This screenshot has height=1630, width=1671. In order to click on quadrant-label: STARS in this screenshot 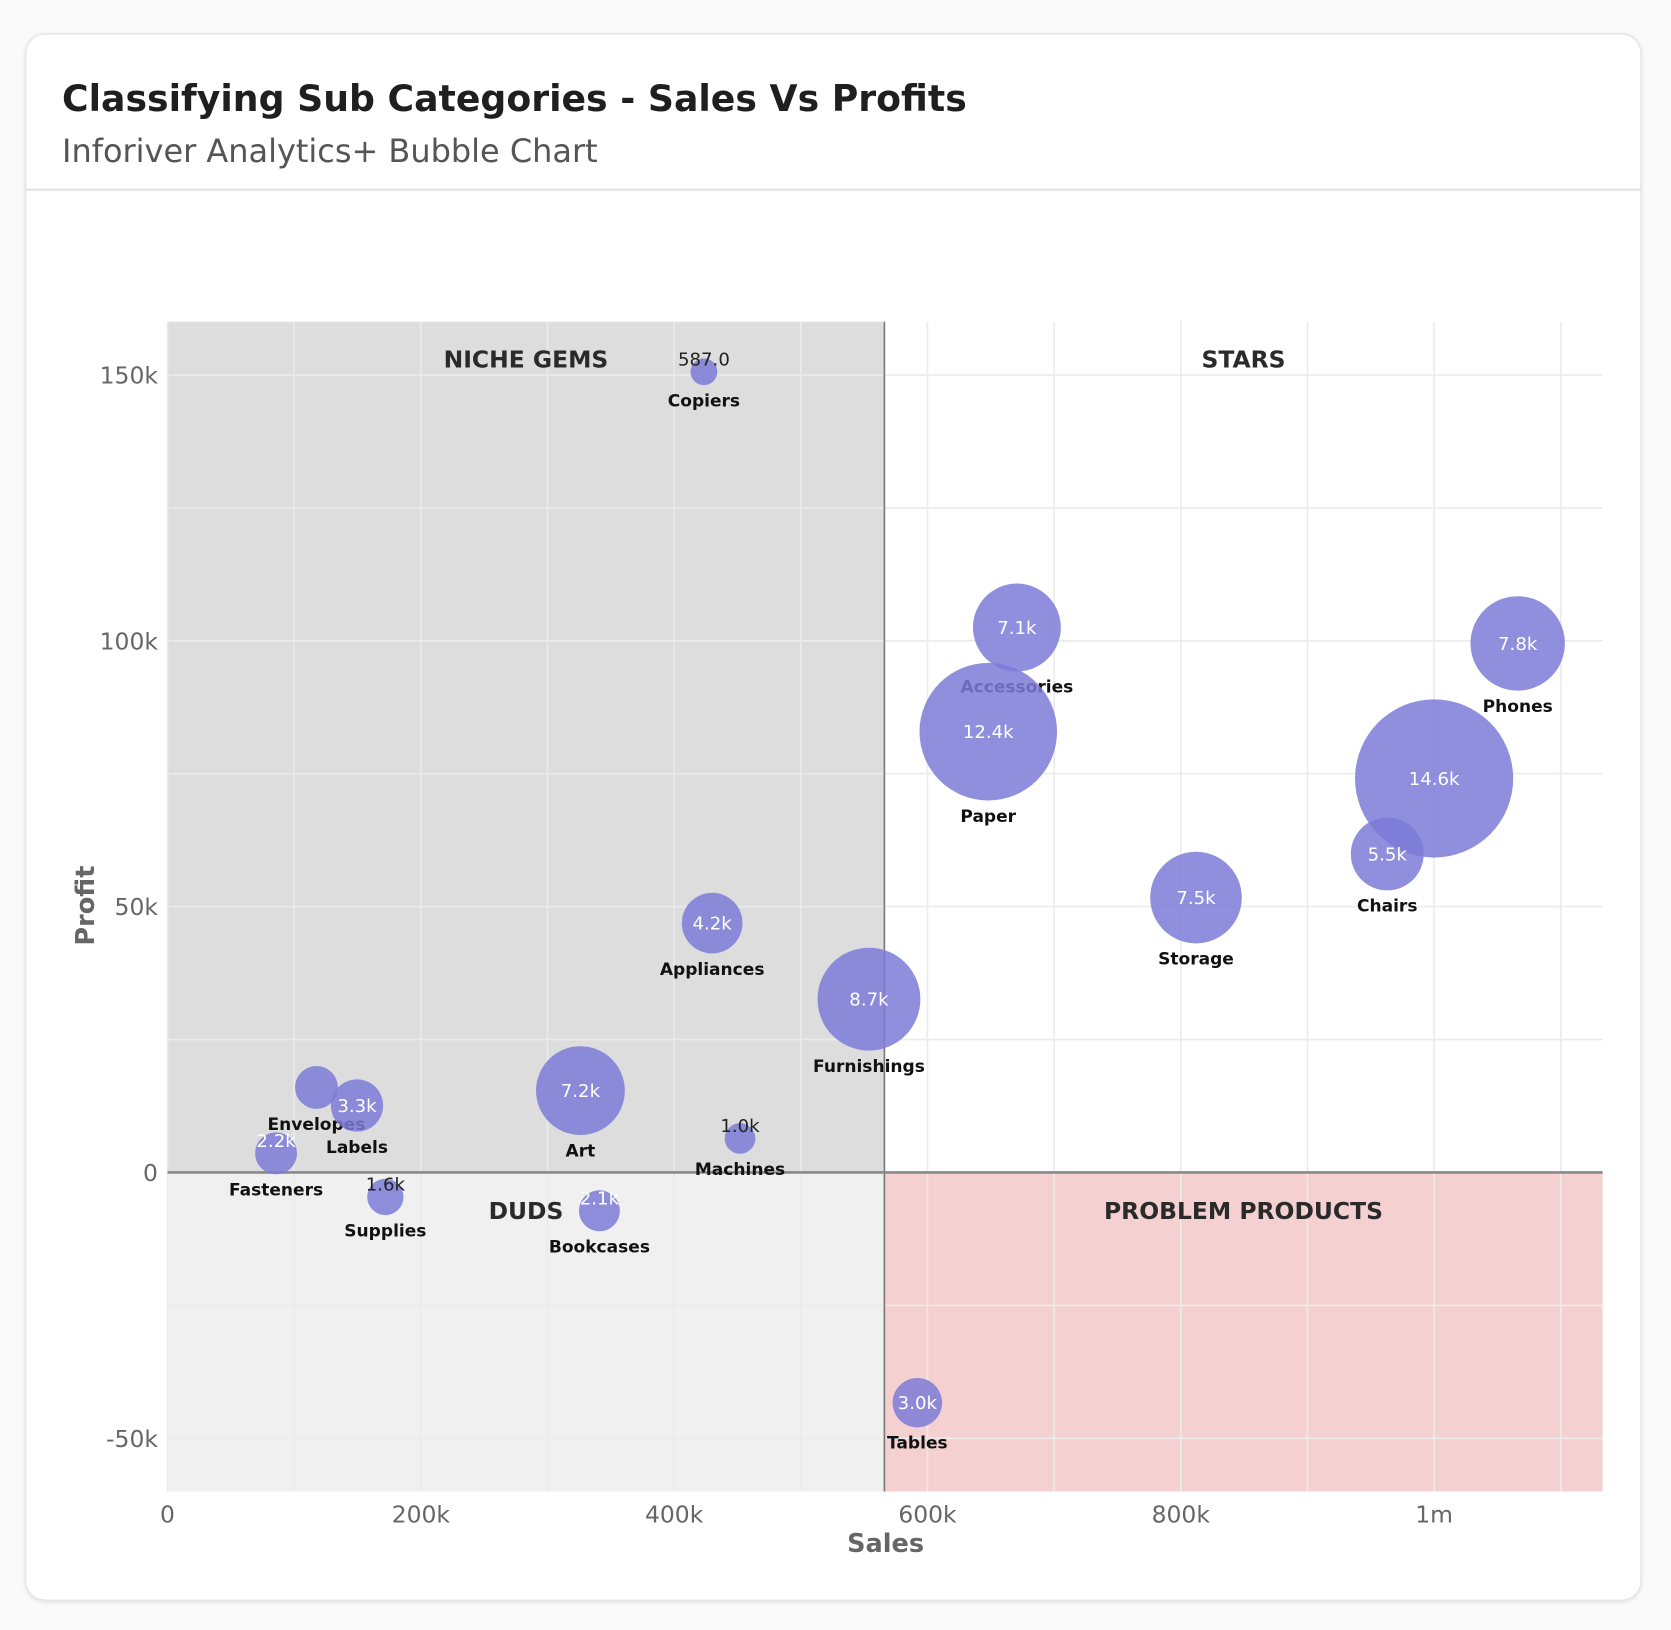, I will do `click(1243, 360)`.